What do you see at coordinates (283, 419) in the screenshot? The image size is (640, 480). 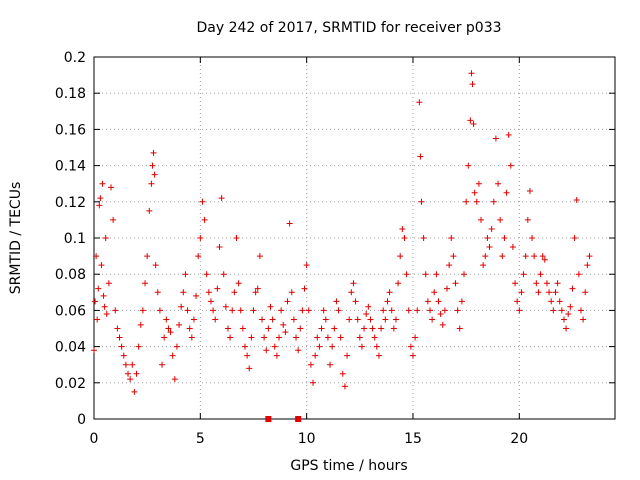 I see `zero-markers` at bounding box center [283, 419].